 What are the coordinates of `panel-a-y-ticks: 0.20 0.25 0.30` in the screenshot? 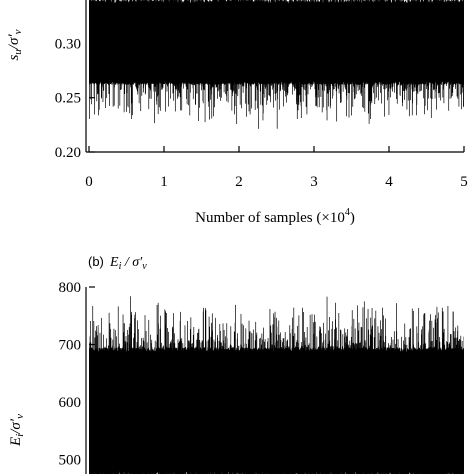 It's located at (75, 98).